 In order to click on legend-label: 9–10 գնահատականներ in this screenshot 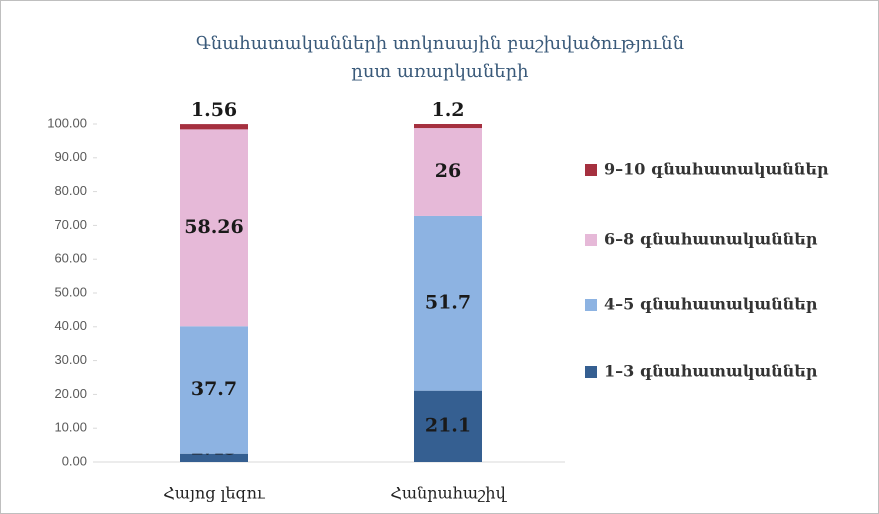, I will do `click(716, 169)`.